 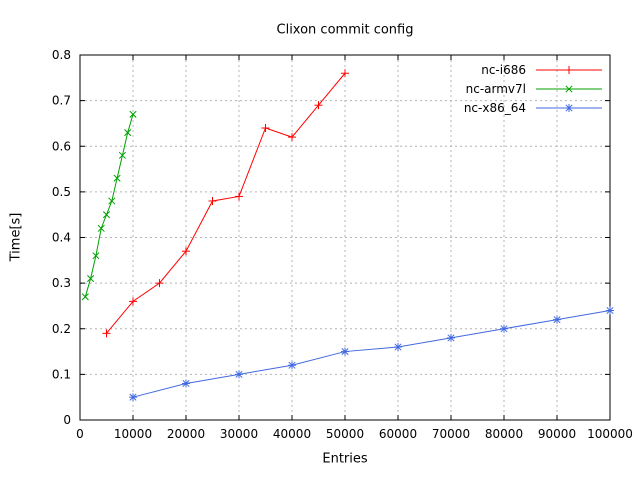 What do you see at coordinates (496, 89) in the screenshot?
I see `legend-label-nc-armv7l: nc-armv7l` at bounding box center [496, 89].